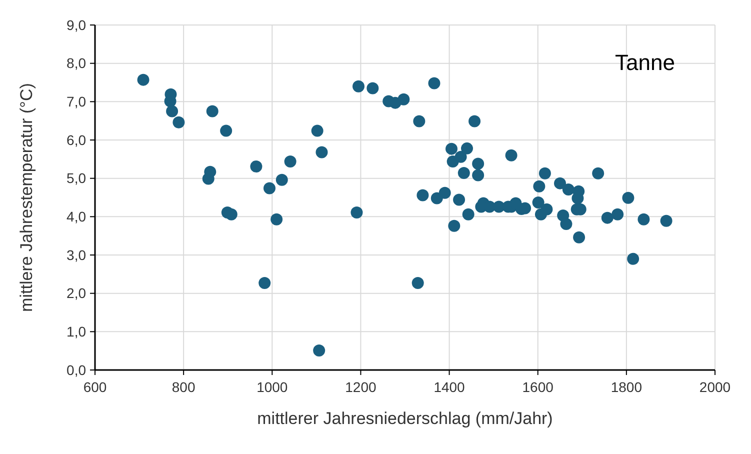  What do you see at coordinates (95, 387) in the screenshot?
I see `x-tick-label: 600` at bounding box center [95, 387].